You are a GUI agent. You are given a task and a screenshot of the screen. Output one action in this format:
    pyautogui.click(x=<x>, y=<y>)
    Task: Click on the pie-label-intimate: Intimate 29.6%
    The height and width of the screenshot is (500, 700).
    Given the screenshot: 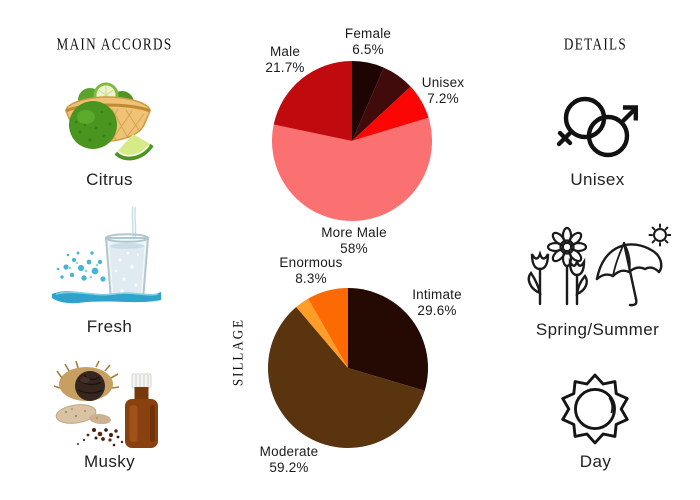 What is the action you would take?
    pyautogui.click(x=437, y=302)
    